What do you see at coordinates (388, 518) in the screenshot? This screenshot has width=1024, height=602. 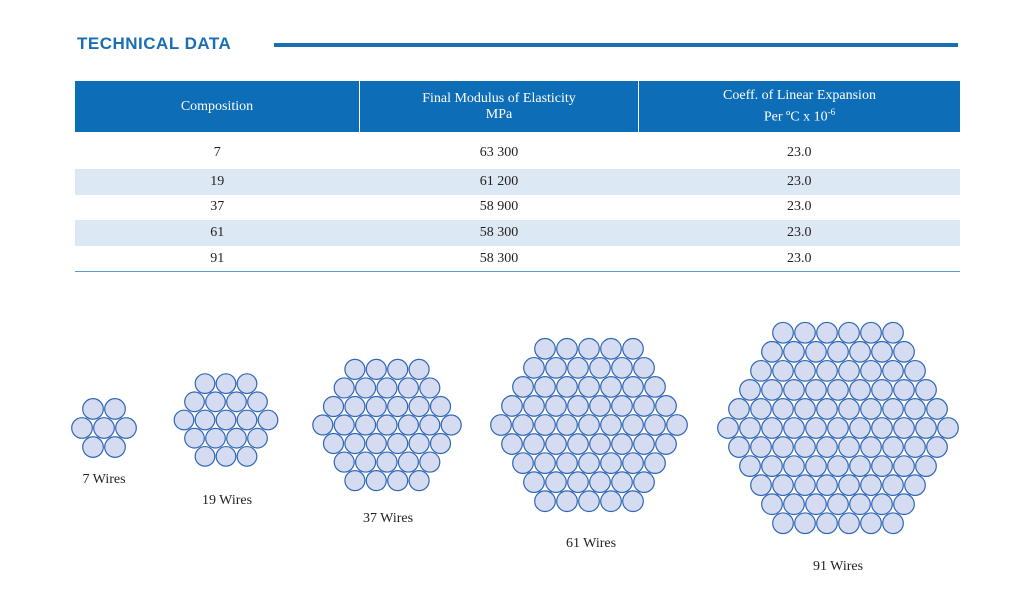 I see `strand-label-37: 37 Wires` at bounding box center [388, 518].